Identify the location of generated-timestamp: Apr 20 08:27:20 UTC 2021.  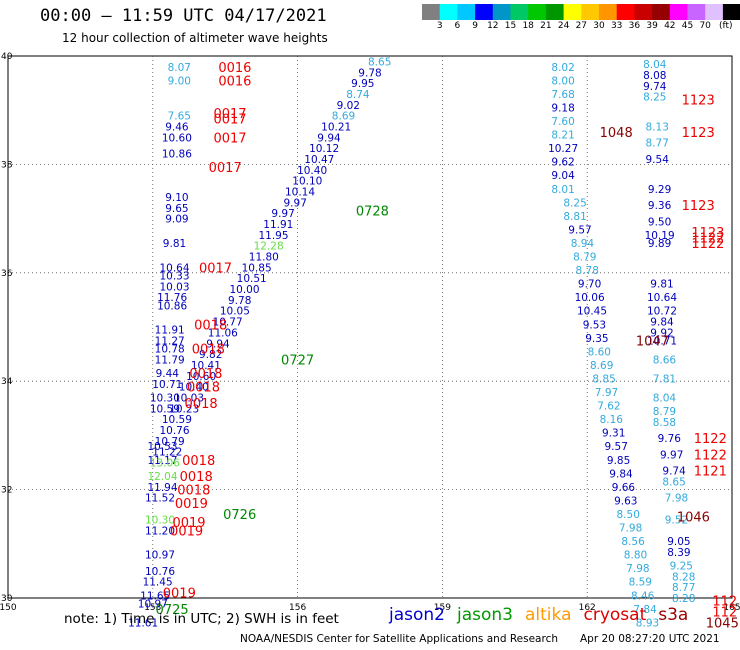
(650, 639).